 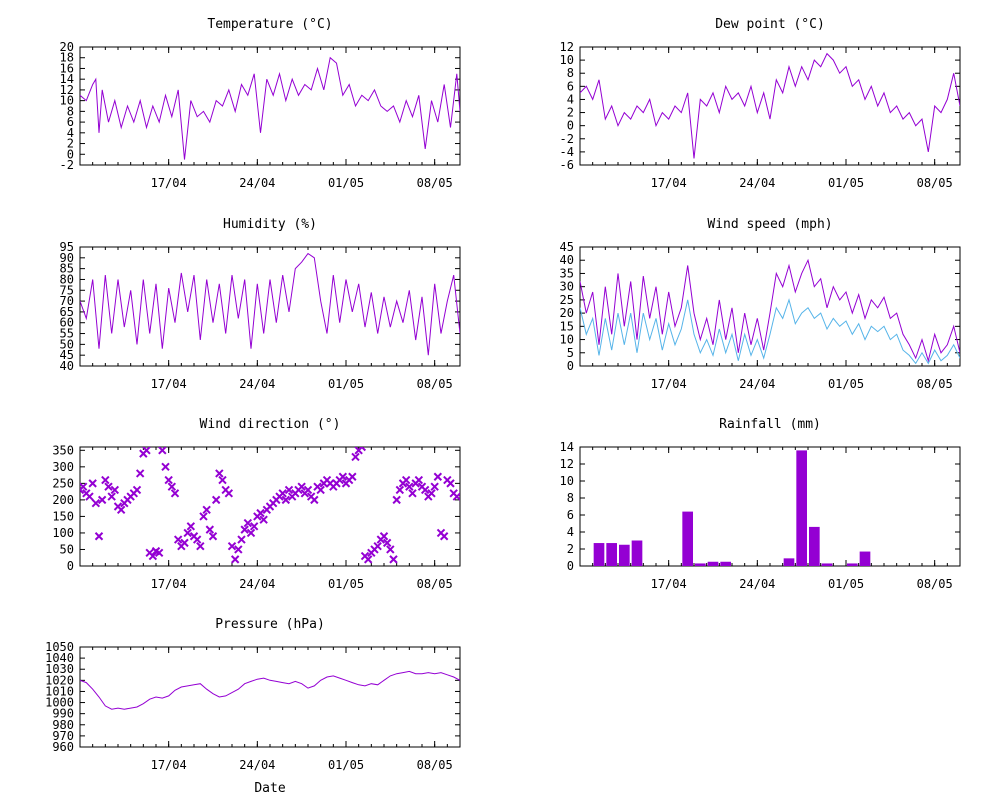 I want to click on pressure-xtick-label: 17/04, so click(x=169, y=765).